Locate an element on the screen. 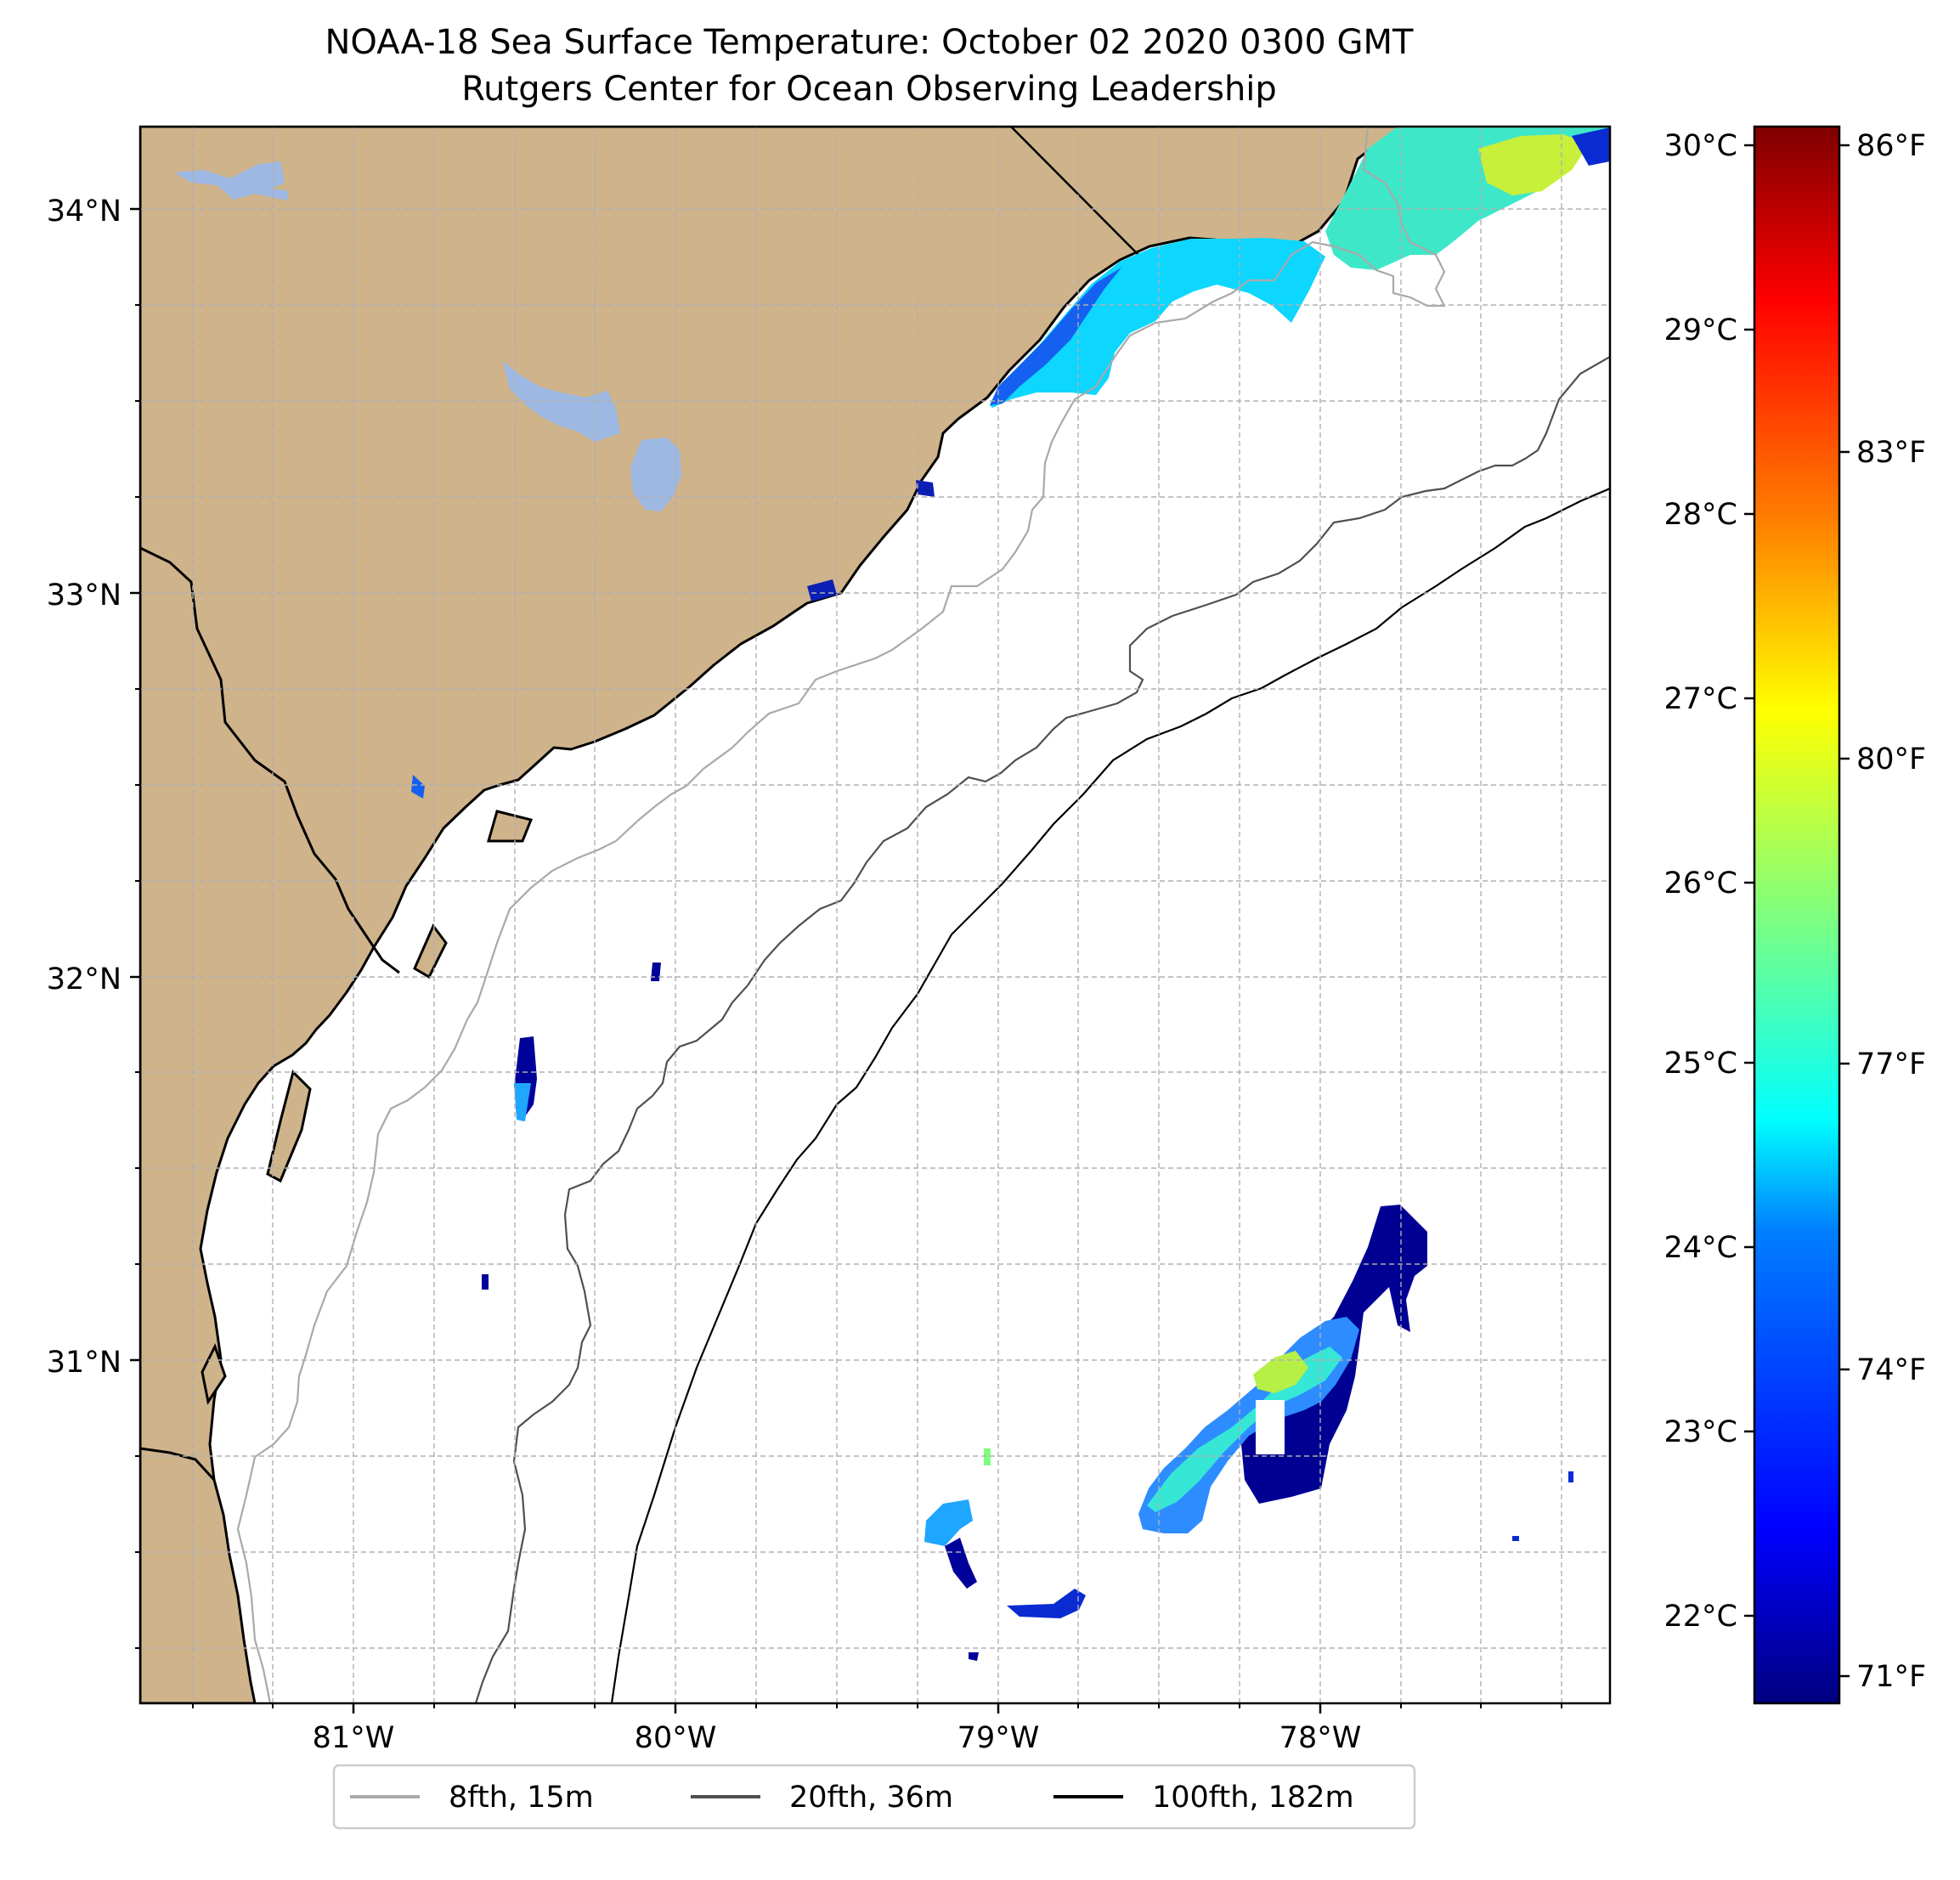 The height and width of the screenshot is (1880, 1960). fahrenheit-tick-label: 74°F is located at coordinates (1891, 1370).